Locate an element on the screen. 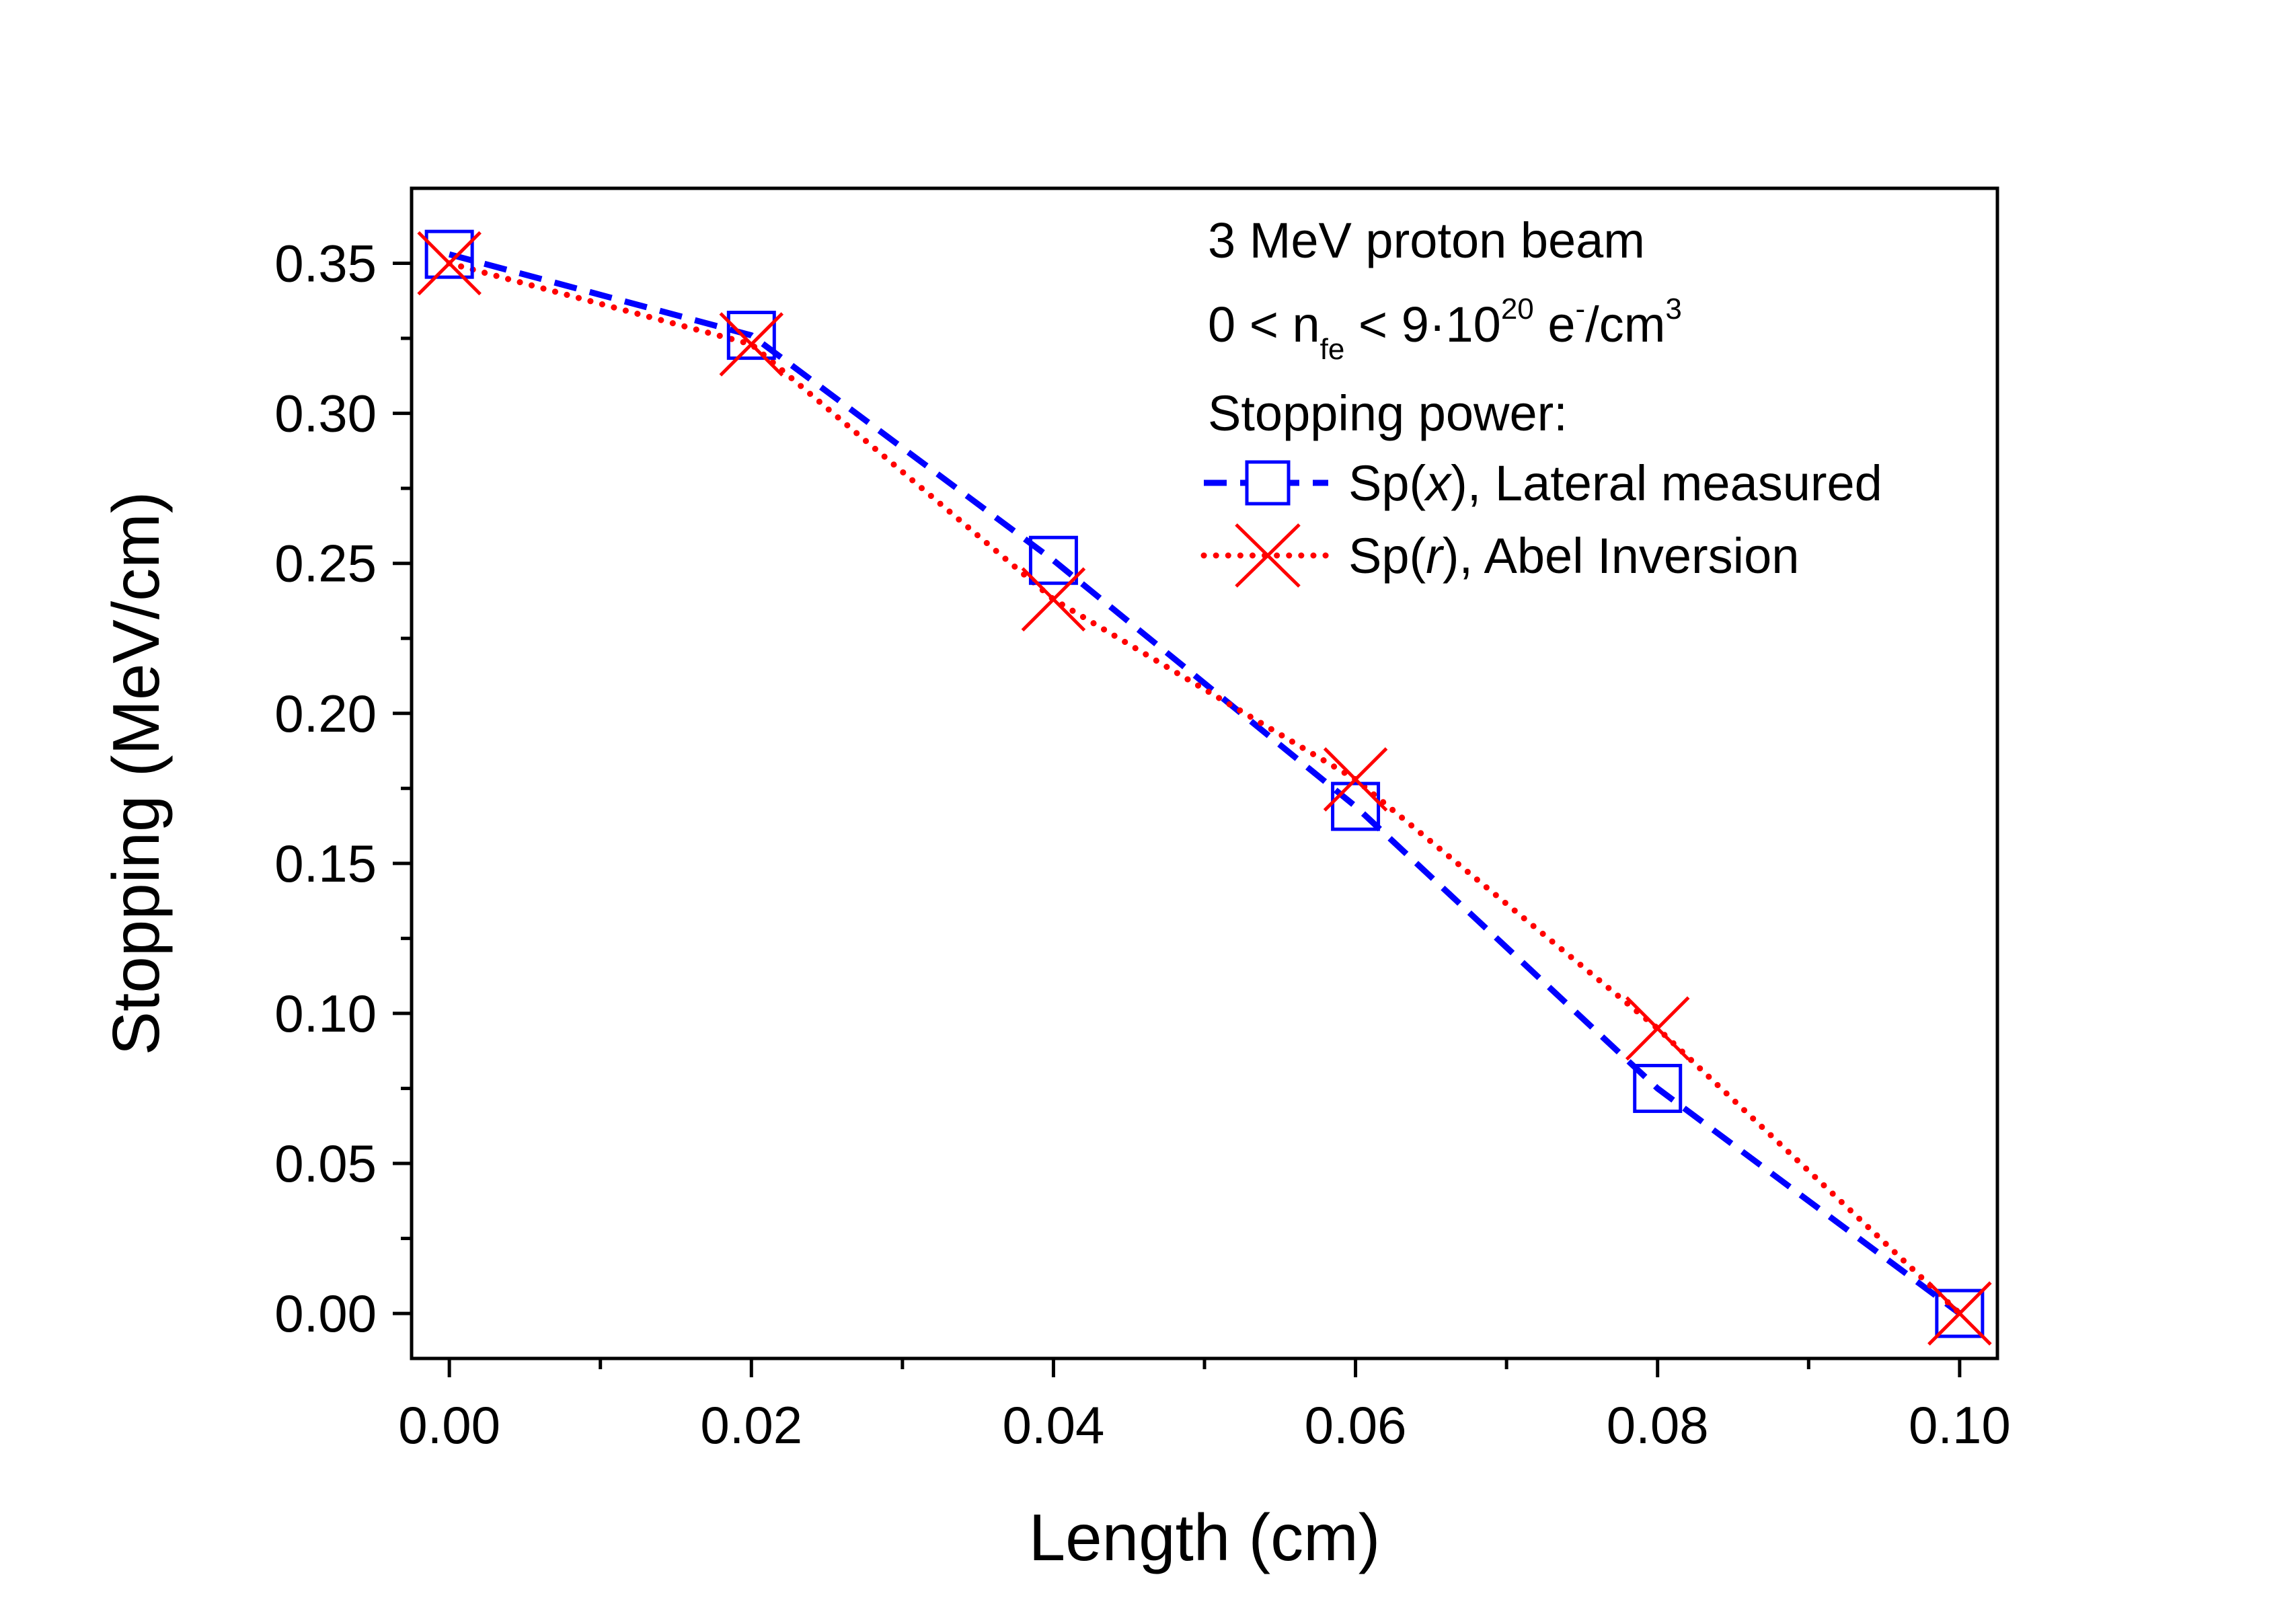  x-axis: 0.00 0.02 0.04 0.06 0.08 0.10 is located at coordinates (1204, 1406).